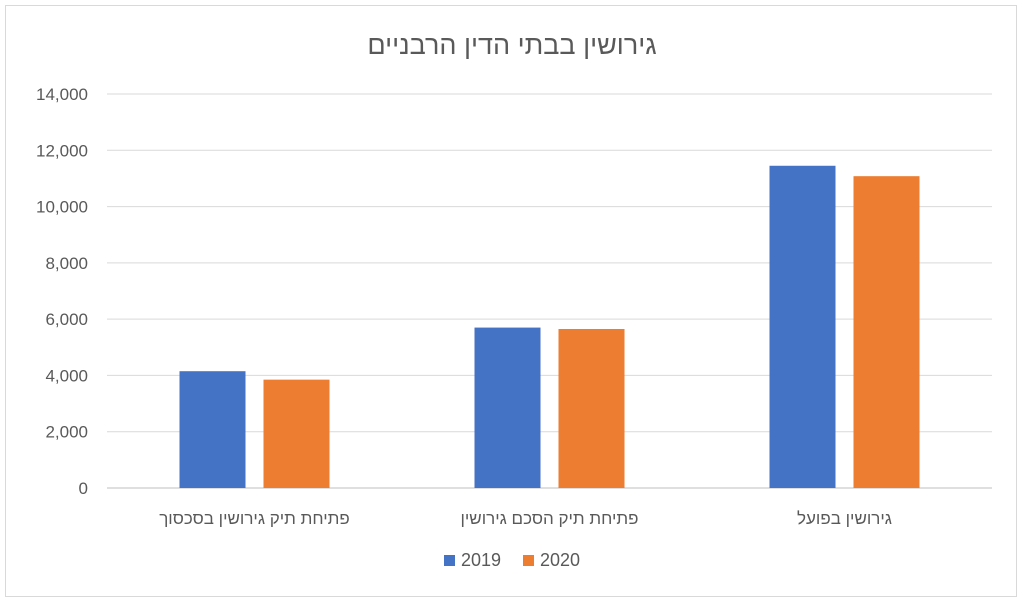 The image size is (1024, 604). I want to click on y-tick-label: 8,000, so click(66, 263).